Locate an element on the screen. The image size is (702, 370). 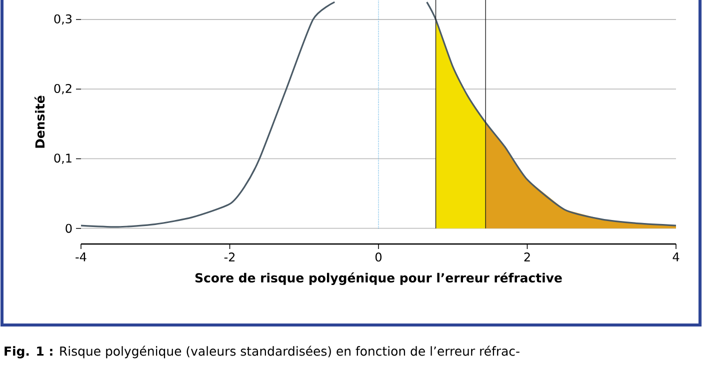
y-axis-title: Densité is located at coordinates (39, 122).